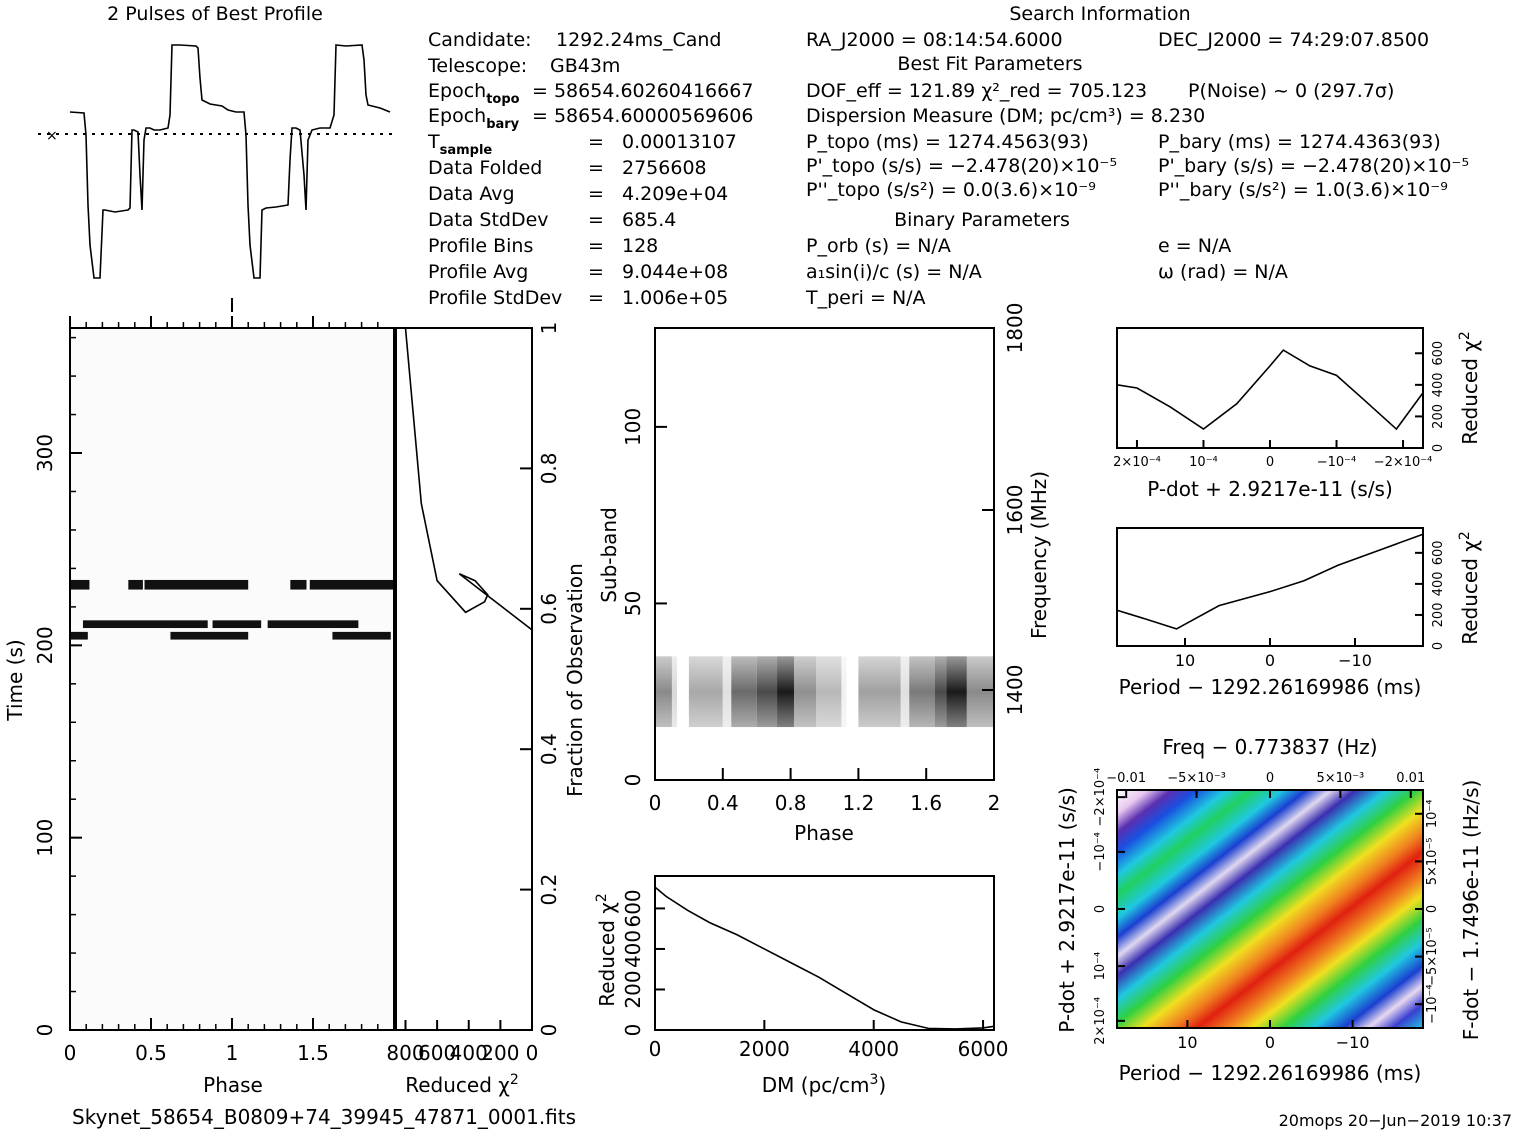 The width and height of the screenshot is (1517, 1133). Describe the element at coordinates (471, 194) in the screenshot. I see `data-avg-label: Data Avg` at that location.